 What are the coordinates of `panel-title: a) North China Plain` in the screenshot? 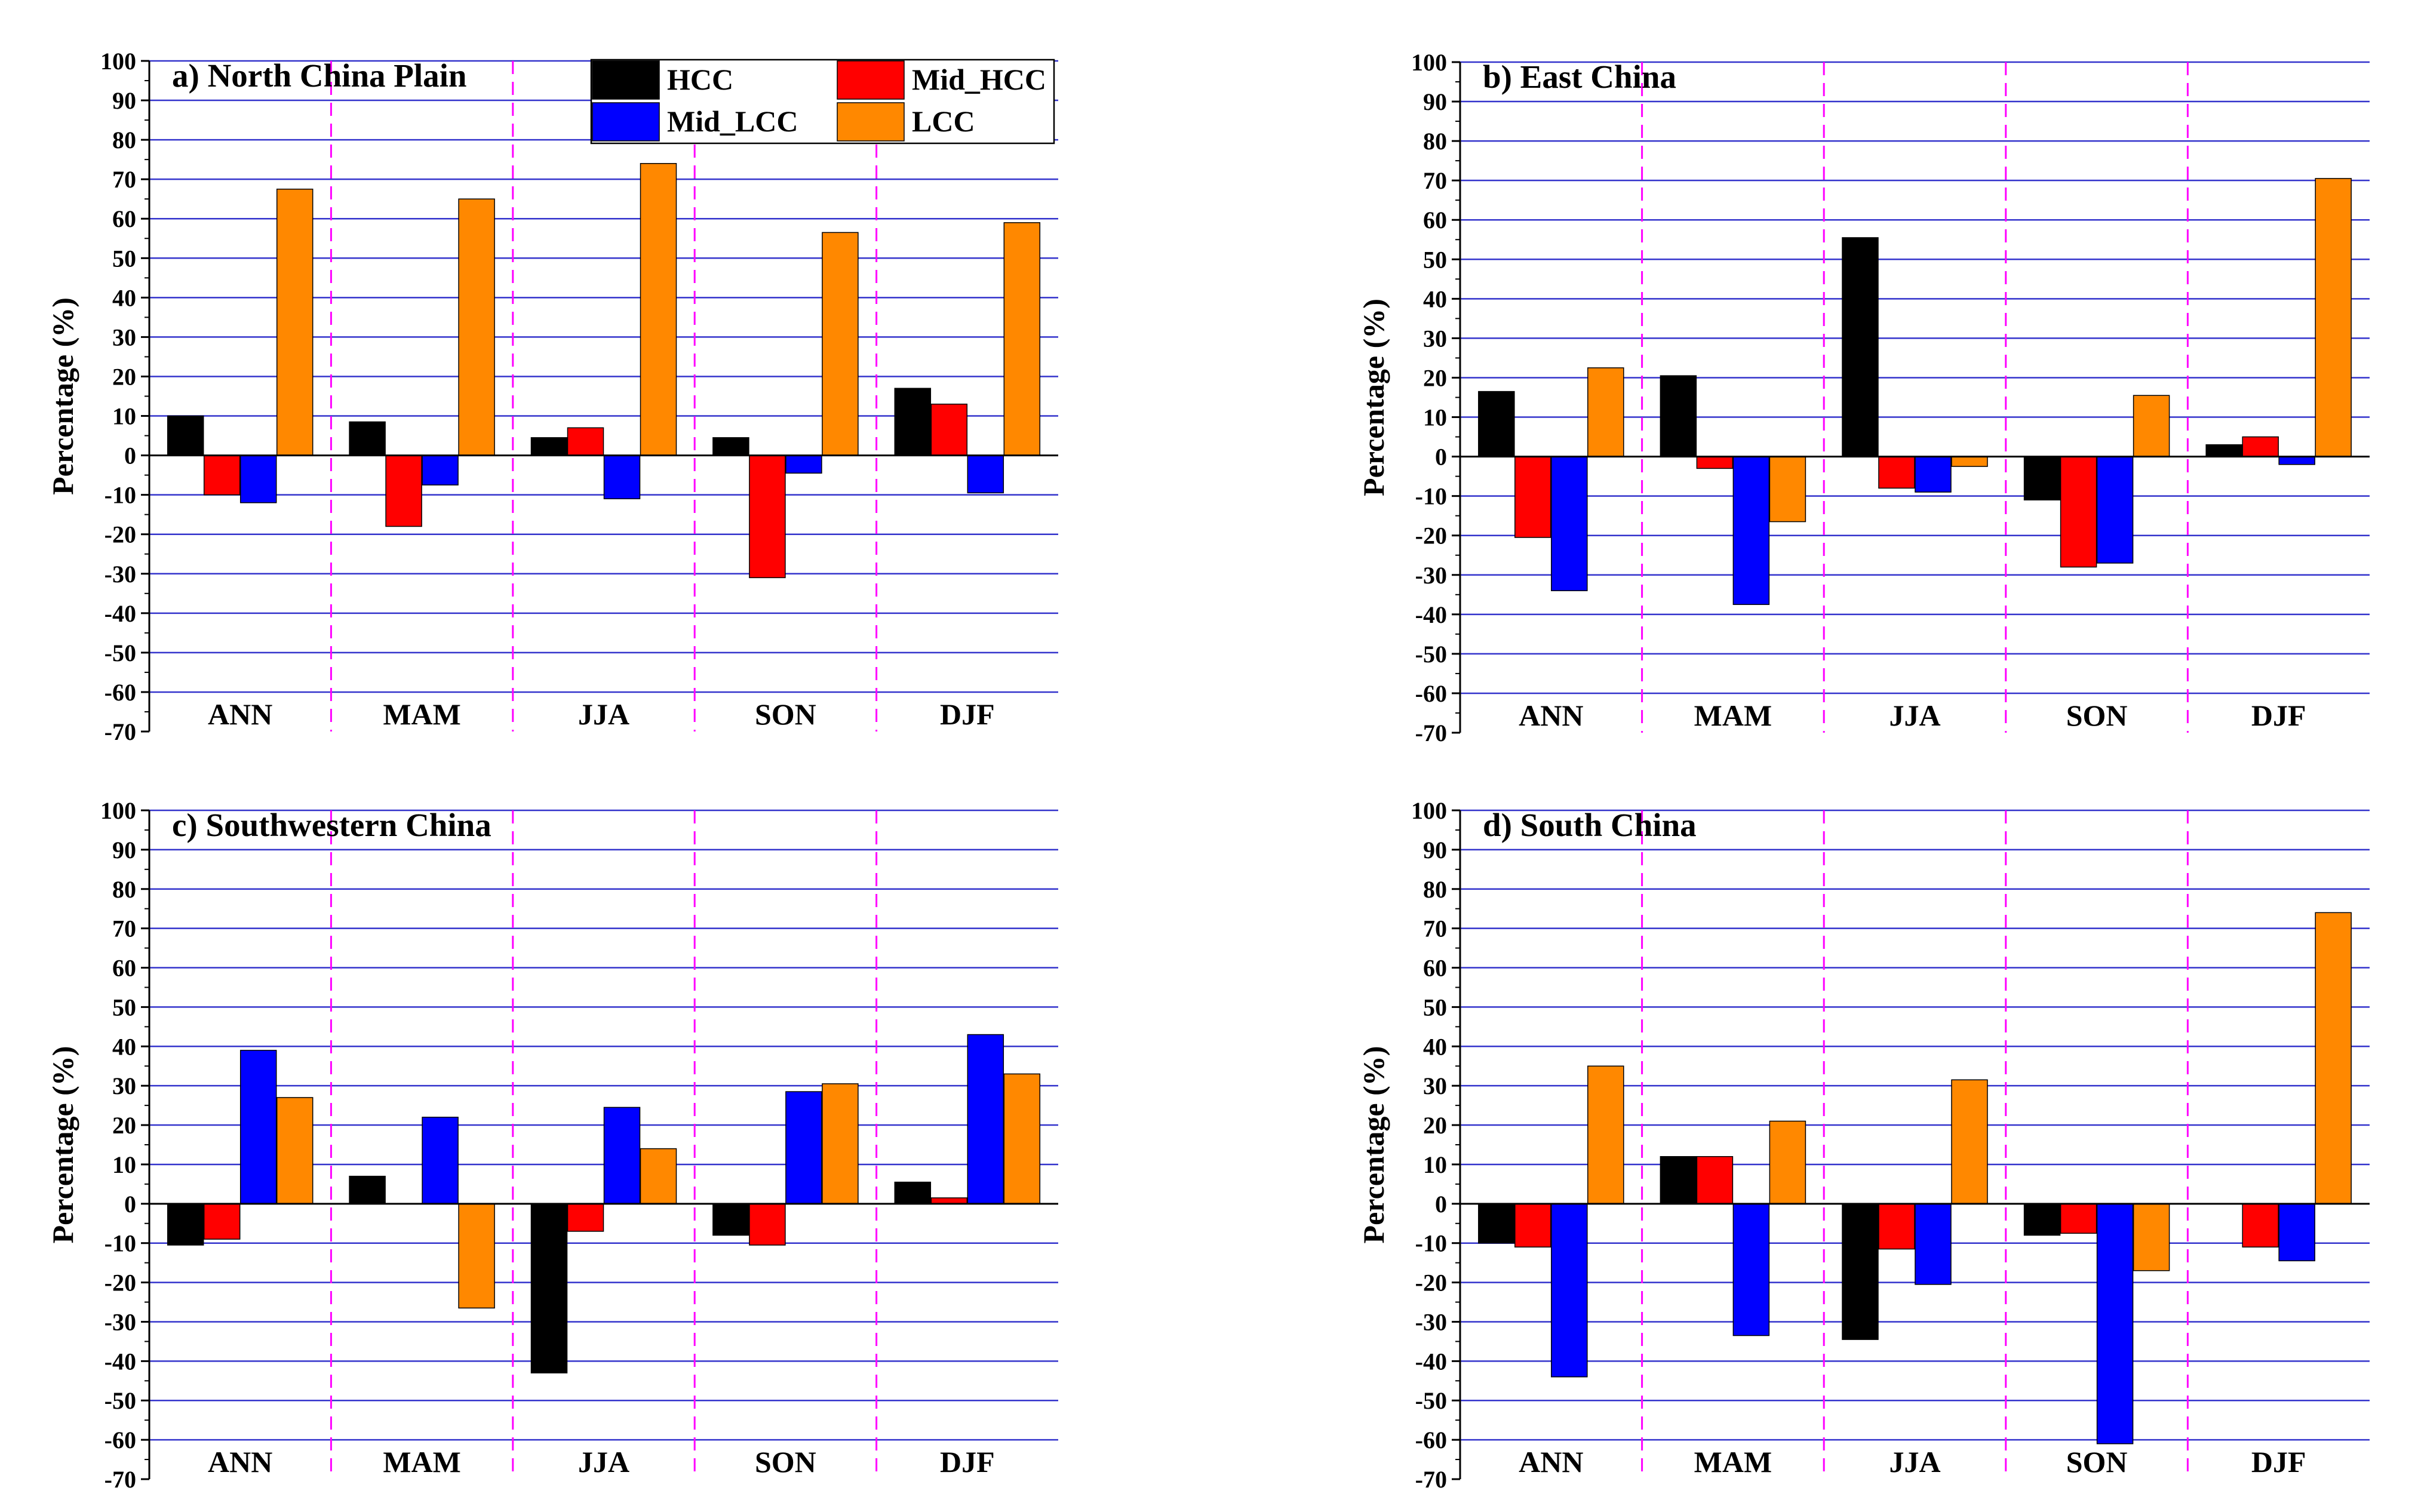 It's located at (319, 75).